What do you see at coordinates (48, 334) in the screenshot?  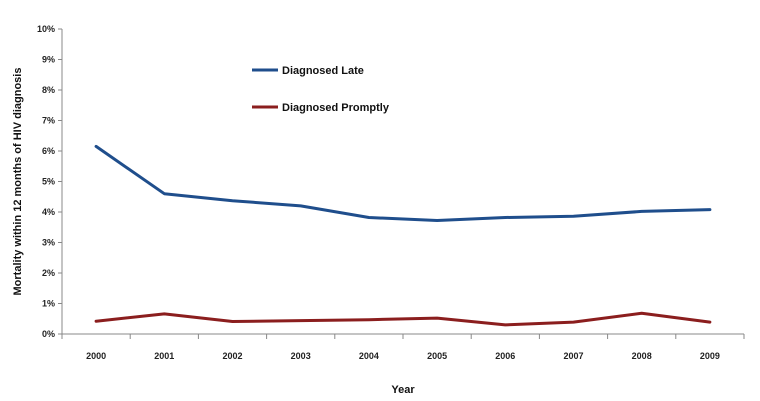 I see `y-tick-label: 0%` at bounding box center [48, 334].